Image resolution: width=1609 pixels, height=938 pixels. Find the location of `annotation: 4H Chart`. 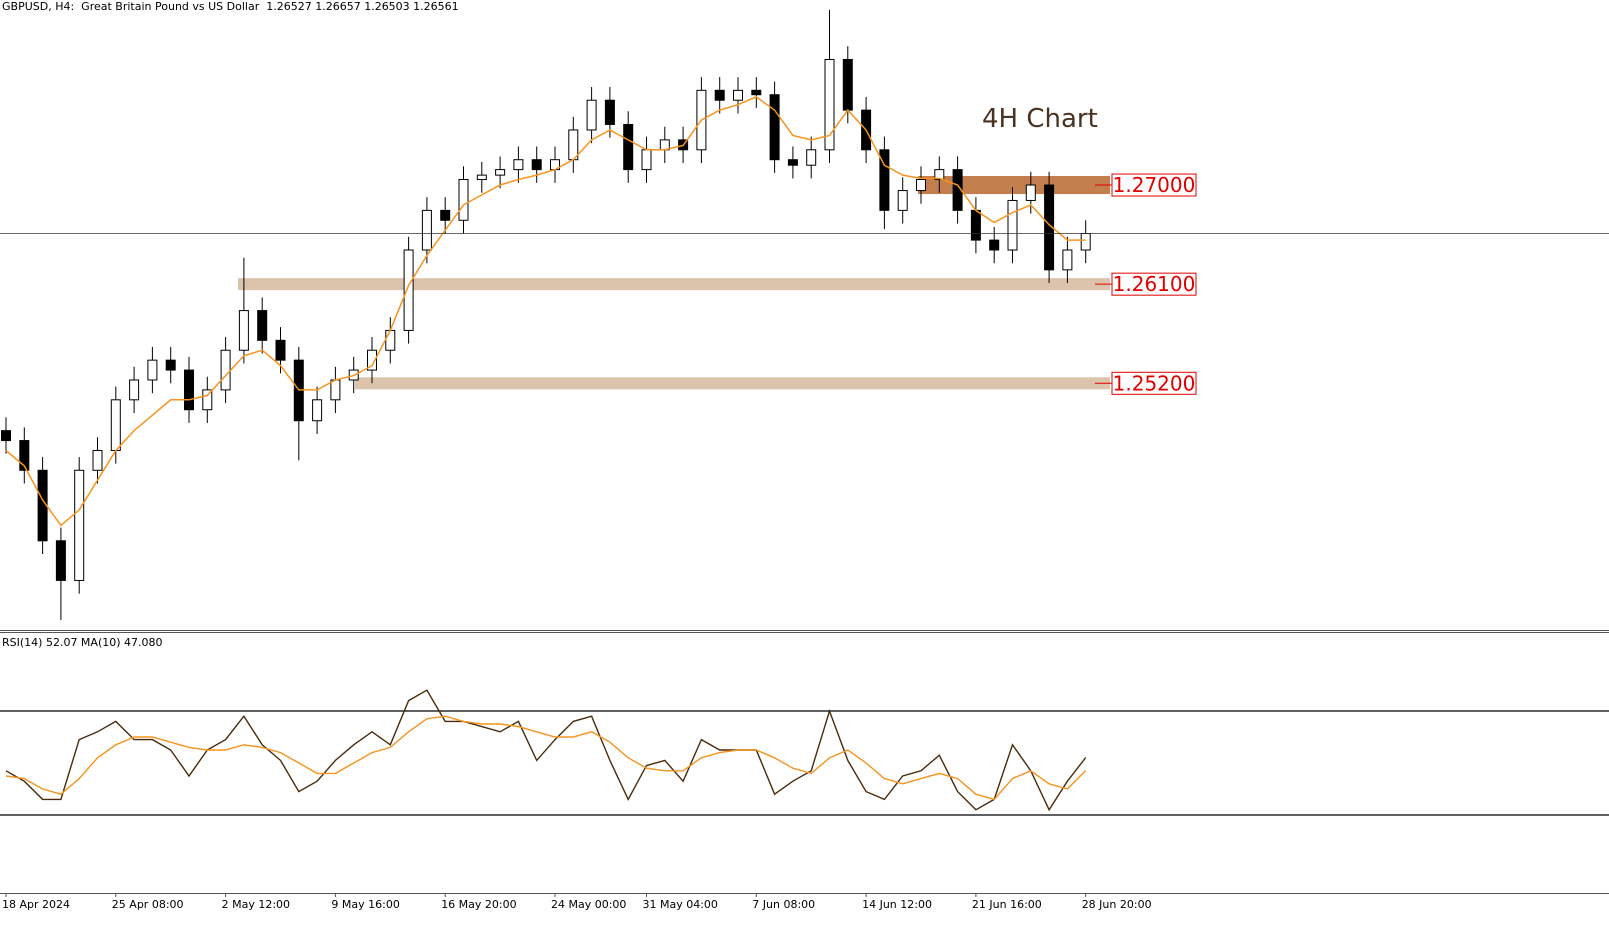

annotation: 4H Chart is located at coordinates (1040, 119).